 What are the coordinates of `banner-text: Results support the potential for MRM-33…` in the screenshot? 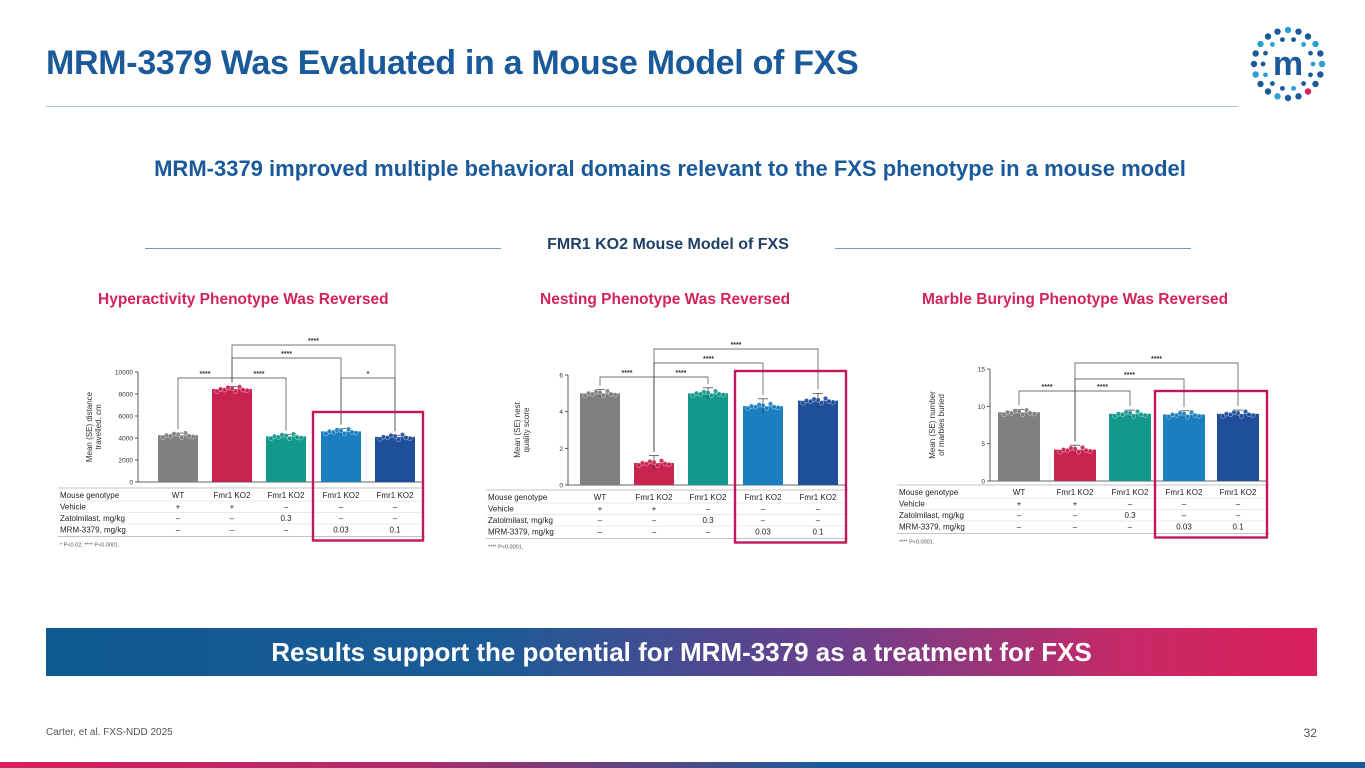 It's located at (681, 652).